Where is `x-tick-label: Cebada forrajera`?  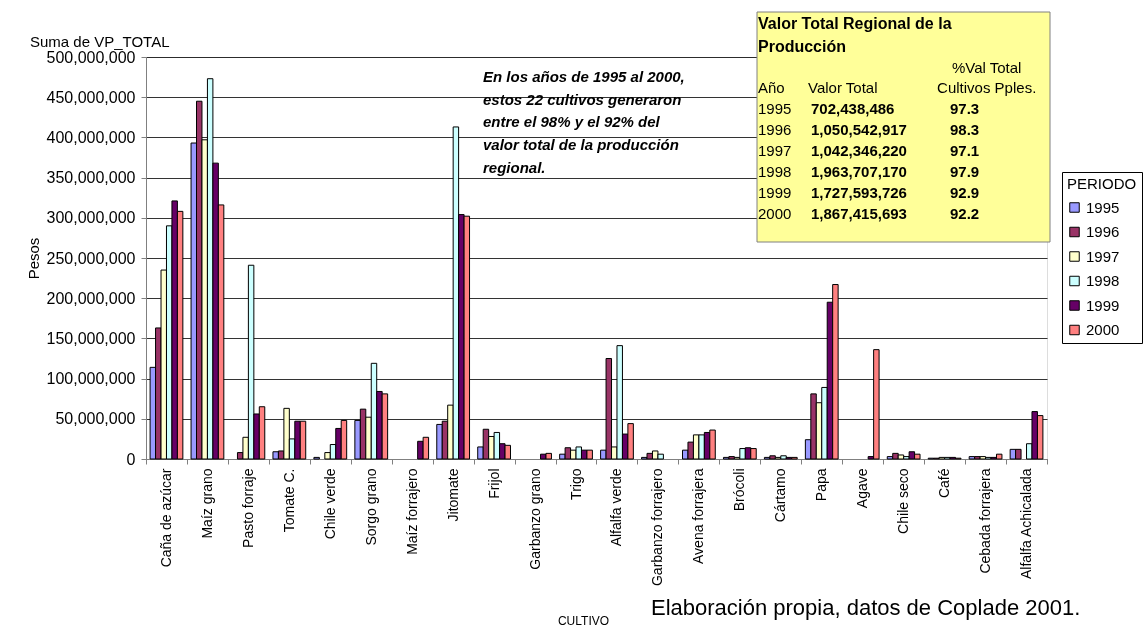
x-tick-label: Cebada forrajera is located at coordinates (985, 521).